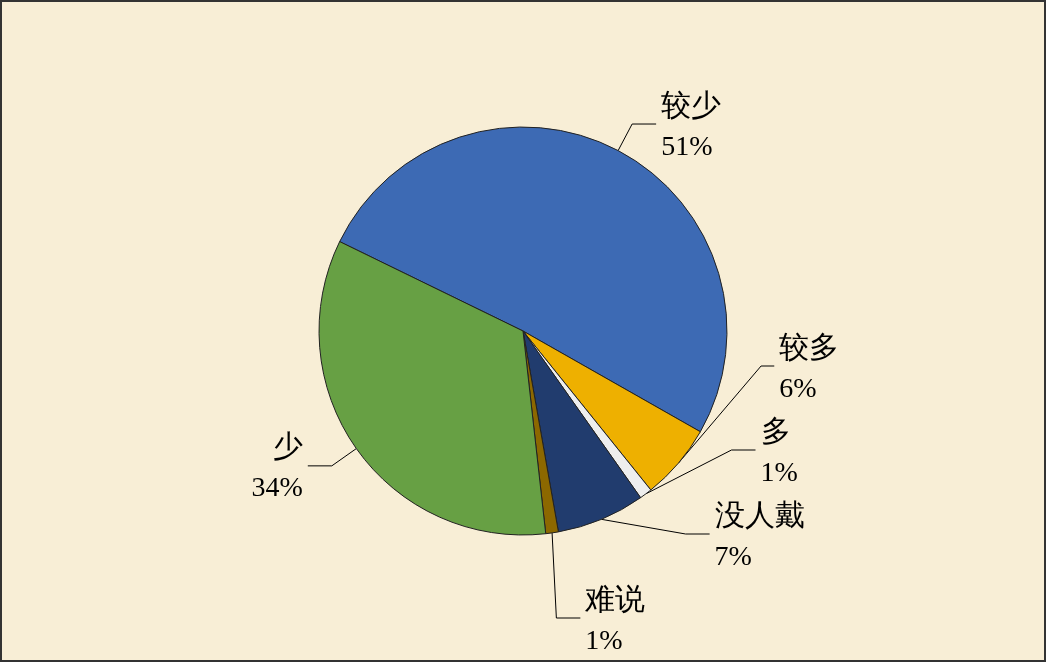  Describe the element at coordinates (687, 145) in the screenshot. I see `data-label: 51%` at that location.